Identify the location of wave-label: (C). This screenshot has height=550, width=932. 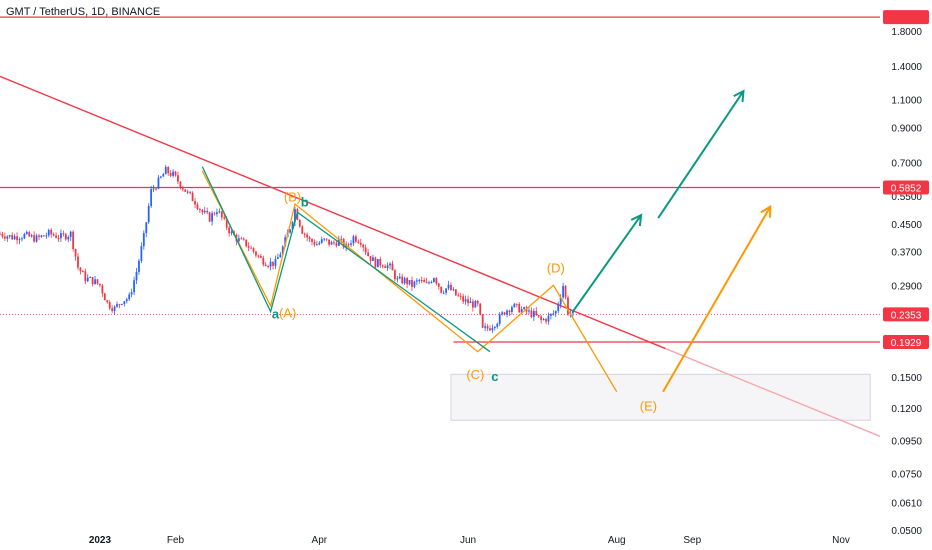
(475, 374).